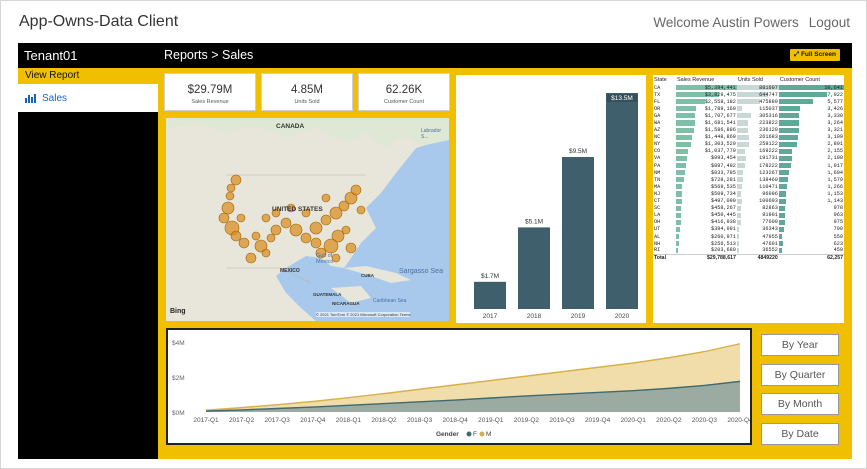  I want to click on cell-text: AL, so click(657, 236).